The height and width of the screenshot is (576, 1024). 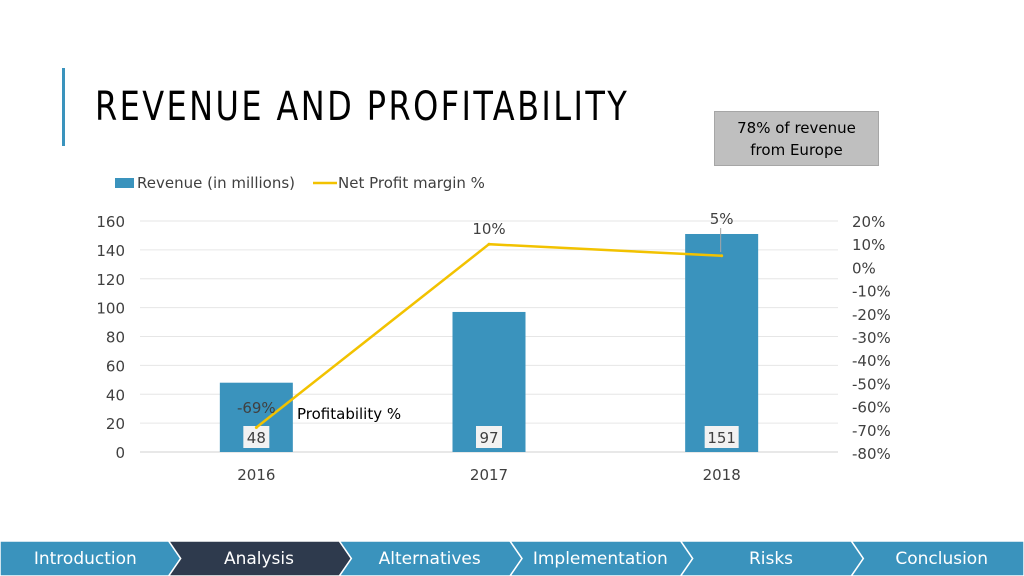 What do you see at coordinates (362, 107) in the screenshot?
I see `slide-title: REVENUE AND PROFITABILITY` at bounding box center [362, 107].